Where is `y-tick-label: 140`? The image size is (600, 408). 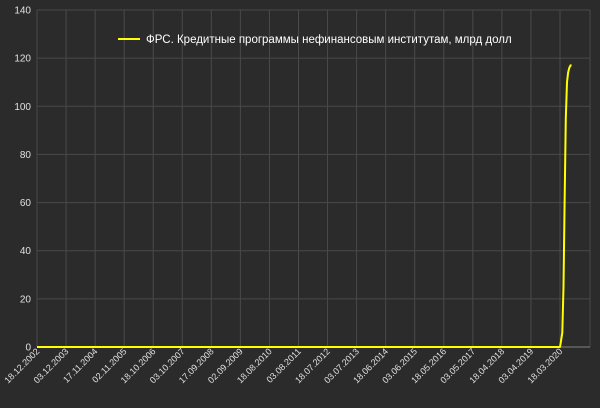 y-tick-label: 140 is located at coordinates (22, 11).